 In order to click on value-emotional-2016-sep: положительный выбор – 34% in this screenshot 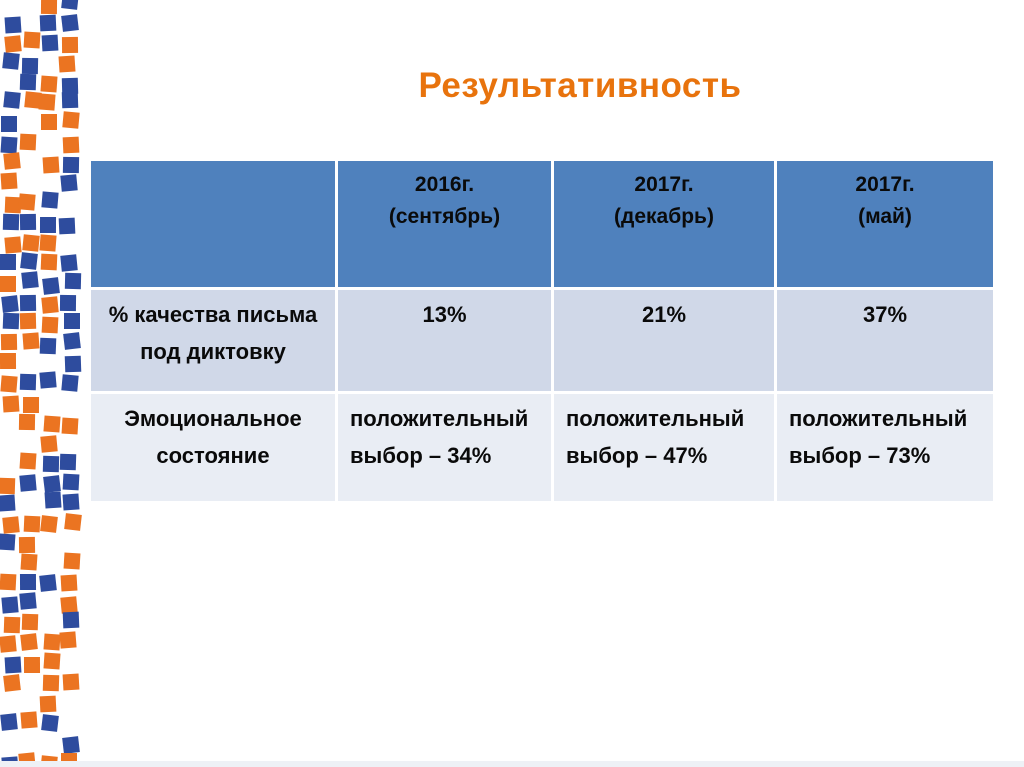, I will do `click(444, 447)`.